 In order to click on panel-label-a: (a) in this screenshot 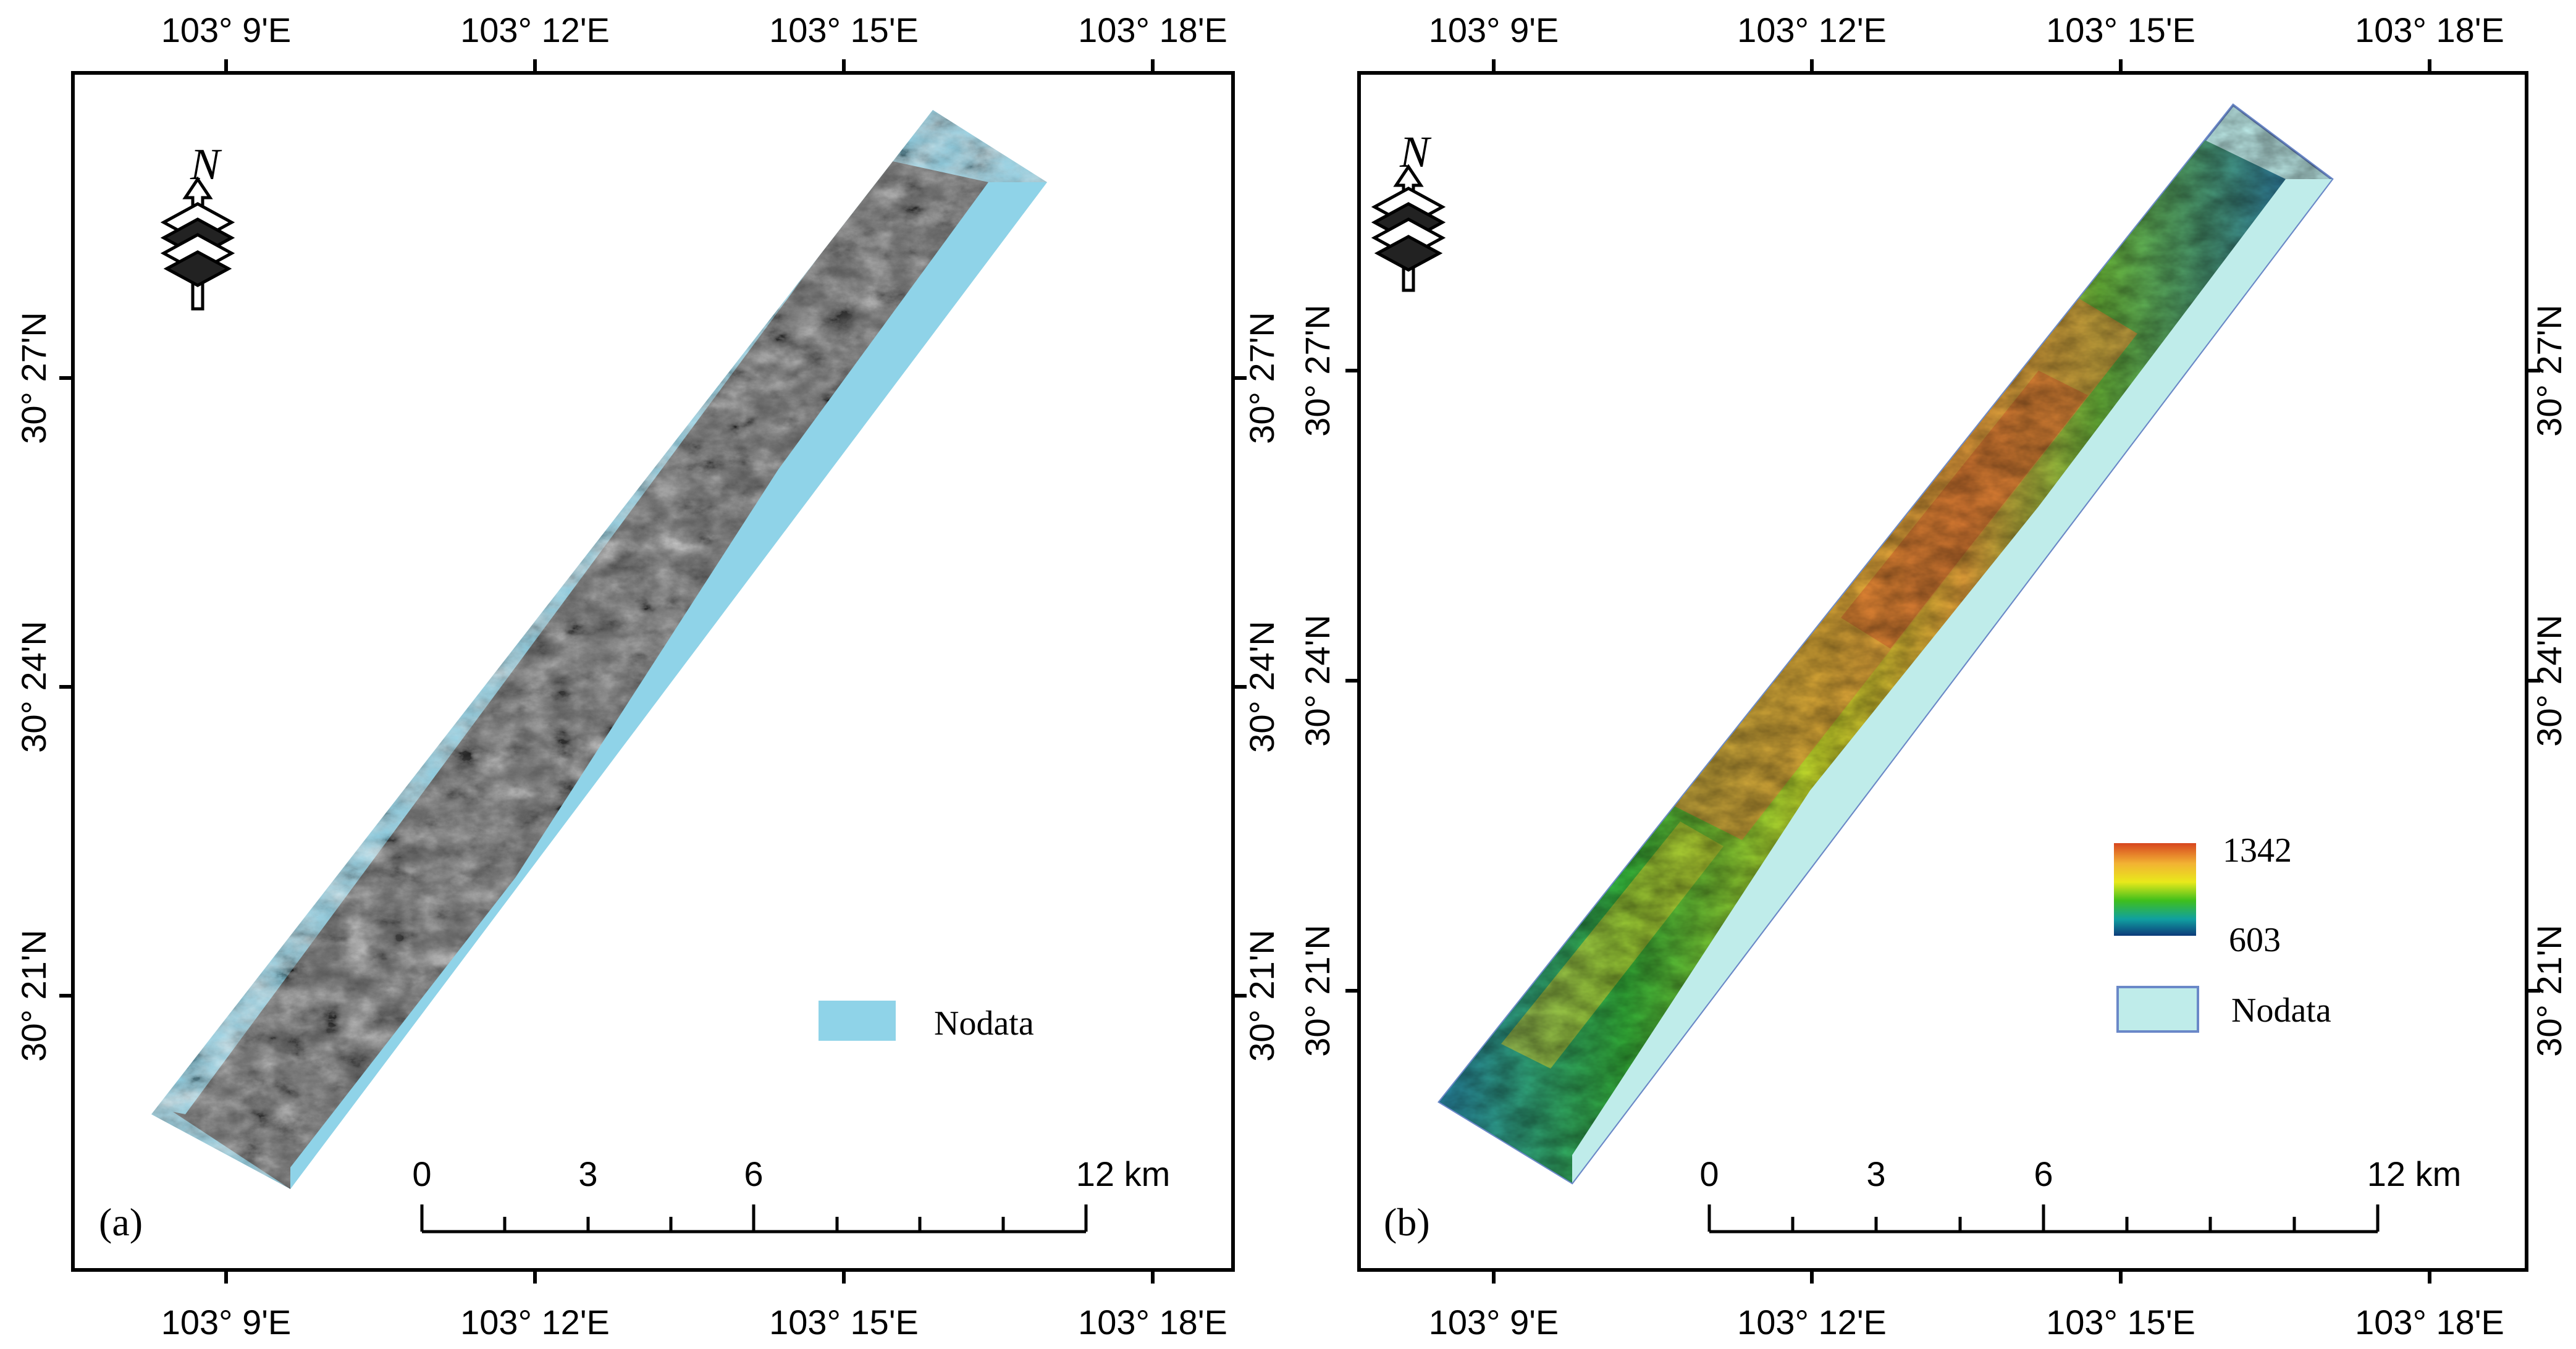, I will do `click(121, 1222)`.